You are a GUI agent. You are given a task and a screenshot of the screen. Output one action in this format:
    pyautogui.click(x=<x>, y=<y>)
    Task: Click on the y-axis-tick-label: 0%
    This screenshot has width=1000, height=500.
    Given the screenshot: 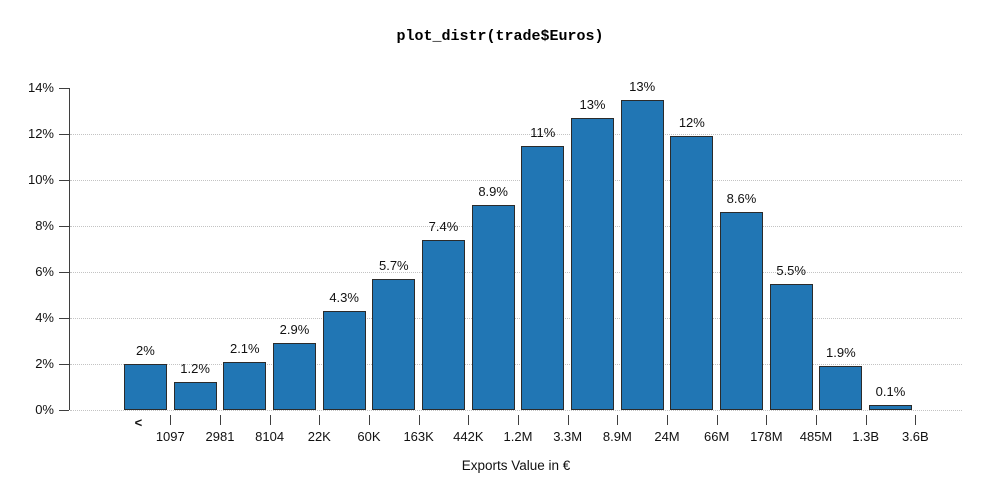 What is the action you would take?
    pyautogui.click(x=44, y=409)
    